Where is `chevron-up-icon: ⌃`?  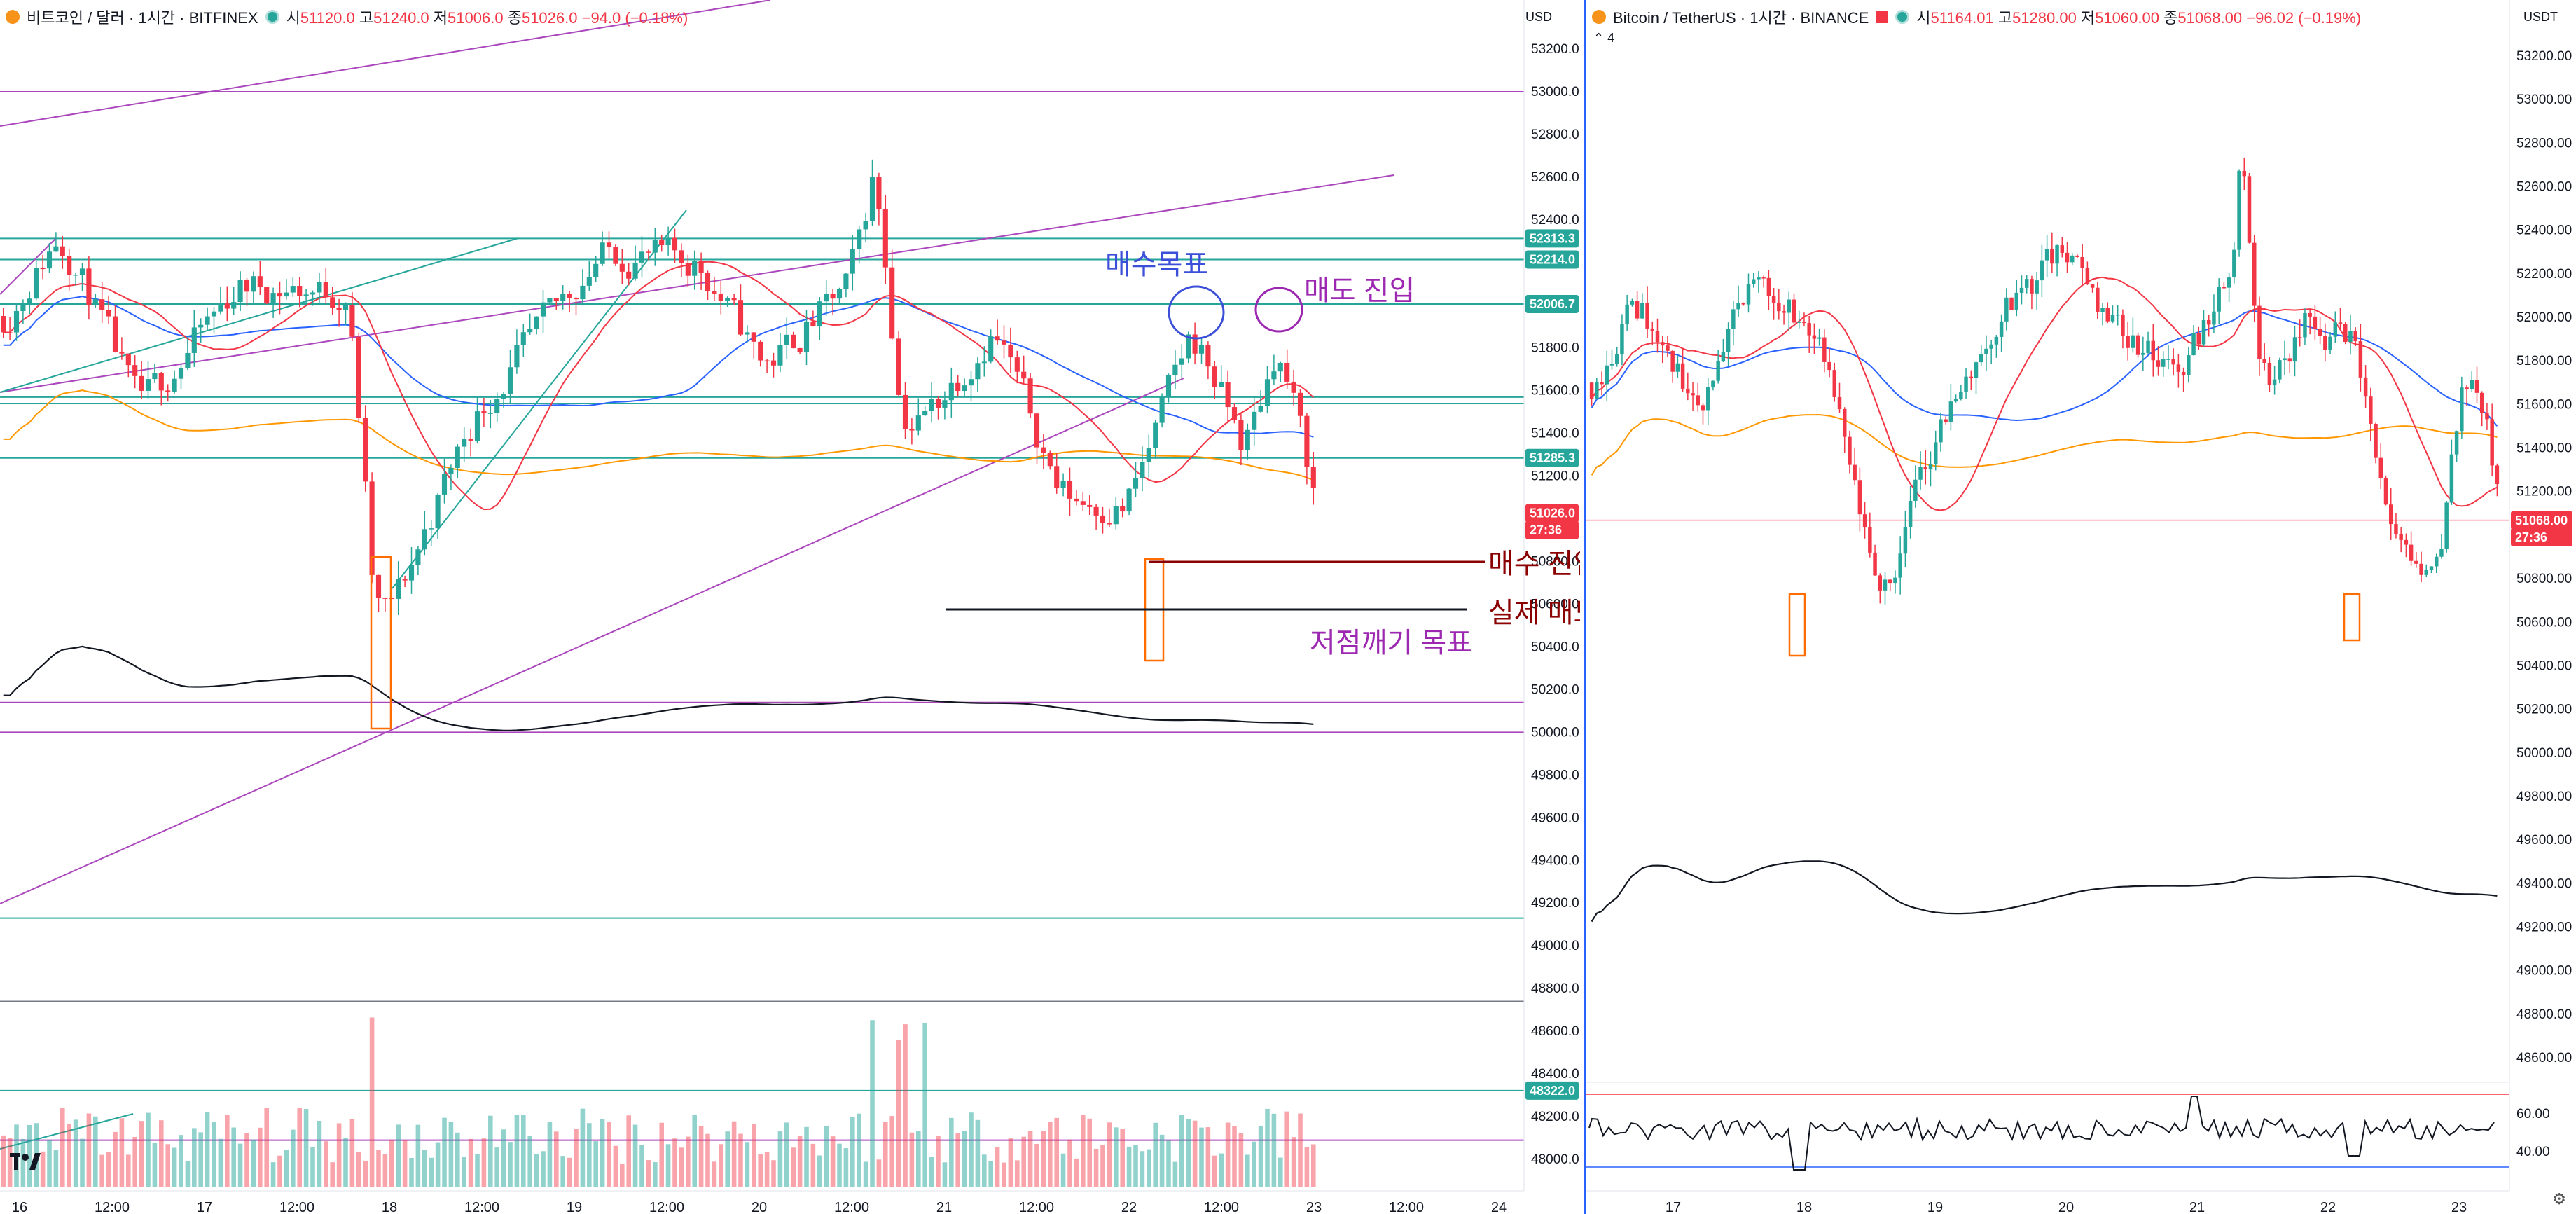 chevron-up-icon: ⌃ is located at coordinates (1599, 38).